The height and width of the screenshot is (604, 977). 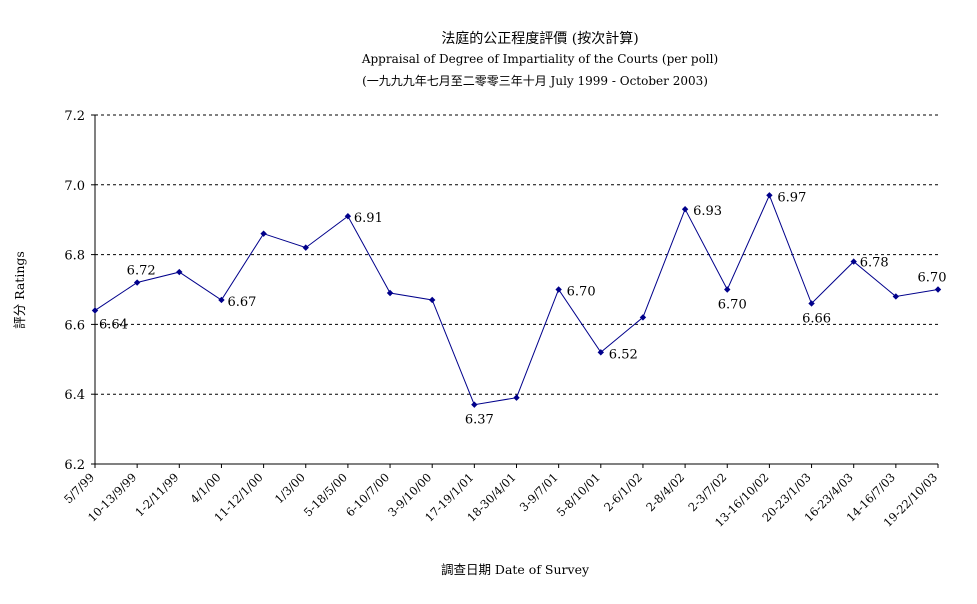 What do you see at coordinates (665, 492) in the screenshot?
I see `x-tick-label: 2-8/4/02` at bounding box center [665, 492].